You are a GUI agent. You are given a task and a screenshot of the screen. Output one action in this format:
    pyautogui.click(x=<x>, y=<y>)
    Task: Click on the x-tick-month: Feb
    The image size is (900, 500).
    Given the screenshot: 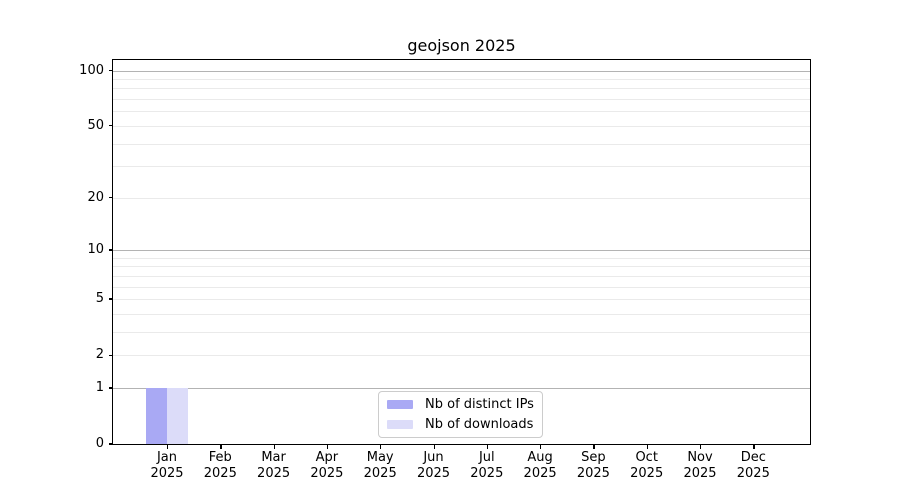 What is the action you would take?
    pyautogui.click(x=220, y=457)
    